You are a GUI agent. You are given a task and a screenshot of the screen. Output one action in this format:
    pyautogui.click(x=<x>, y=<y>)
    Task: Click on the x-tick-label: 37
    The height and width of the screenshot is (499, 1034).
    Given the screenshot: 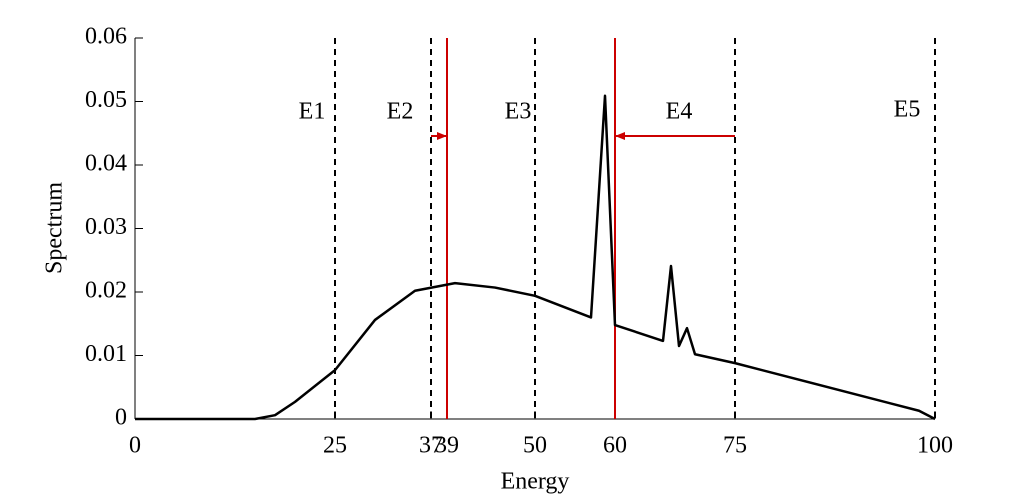 What is the action you would take?
    pyautogui.click(x=431, y=446)
    